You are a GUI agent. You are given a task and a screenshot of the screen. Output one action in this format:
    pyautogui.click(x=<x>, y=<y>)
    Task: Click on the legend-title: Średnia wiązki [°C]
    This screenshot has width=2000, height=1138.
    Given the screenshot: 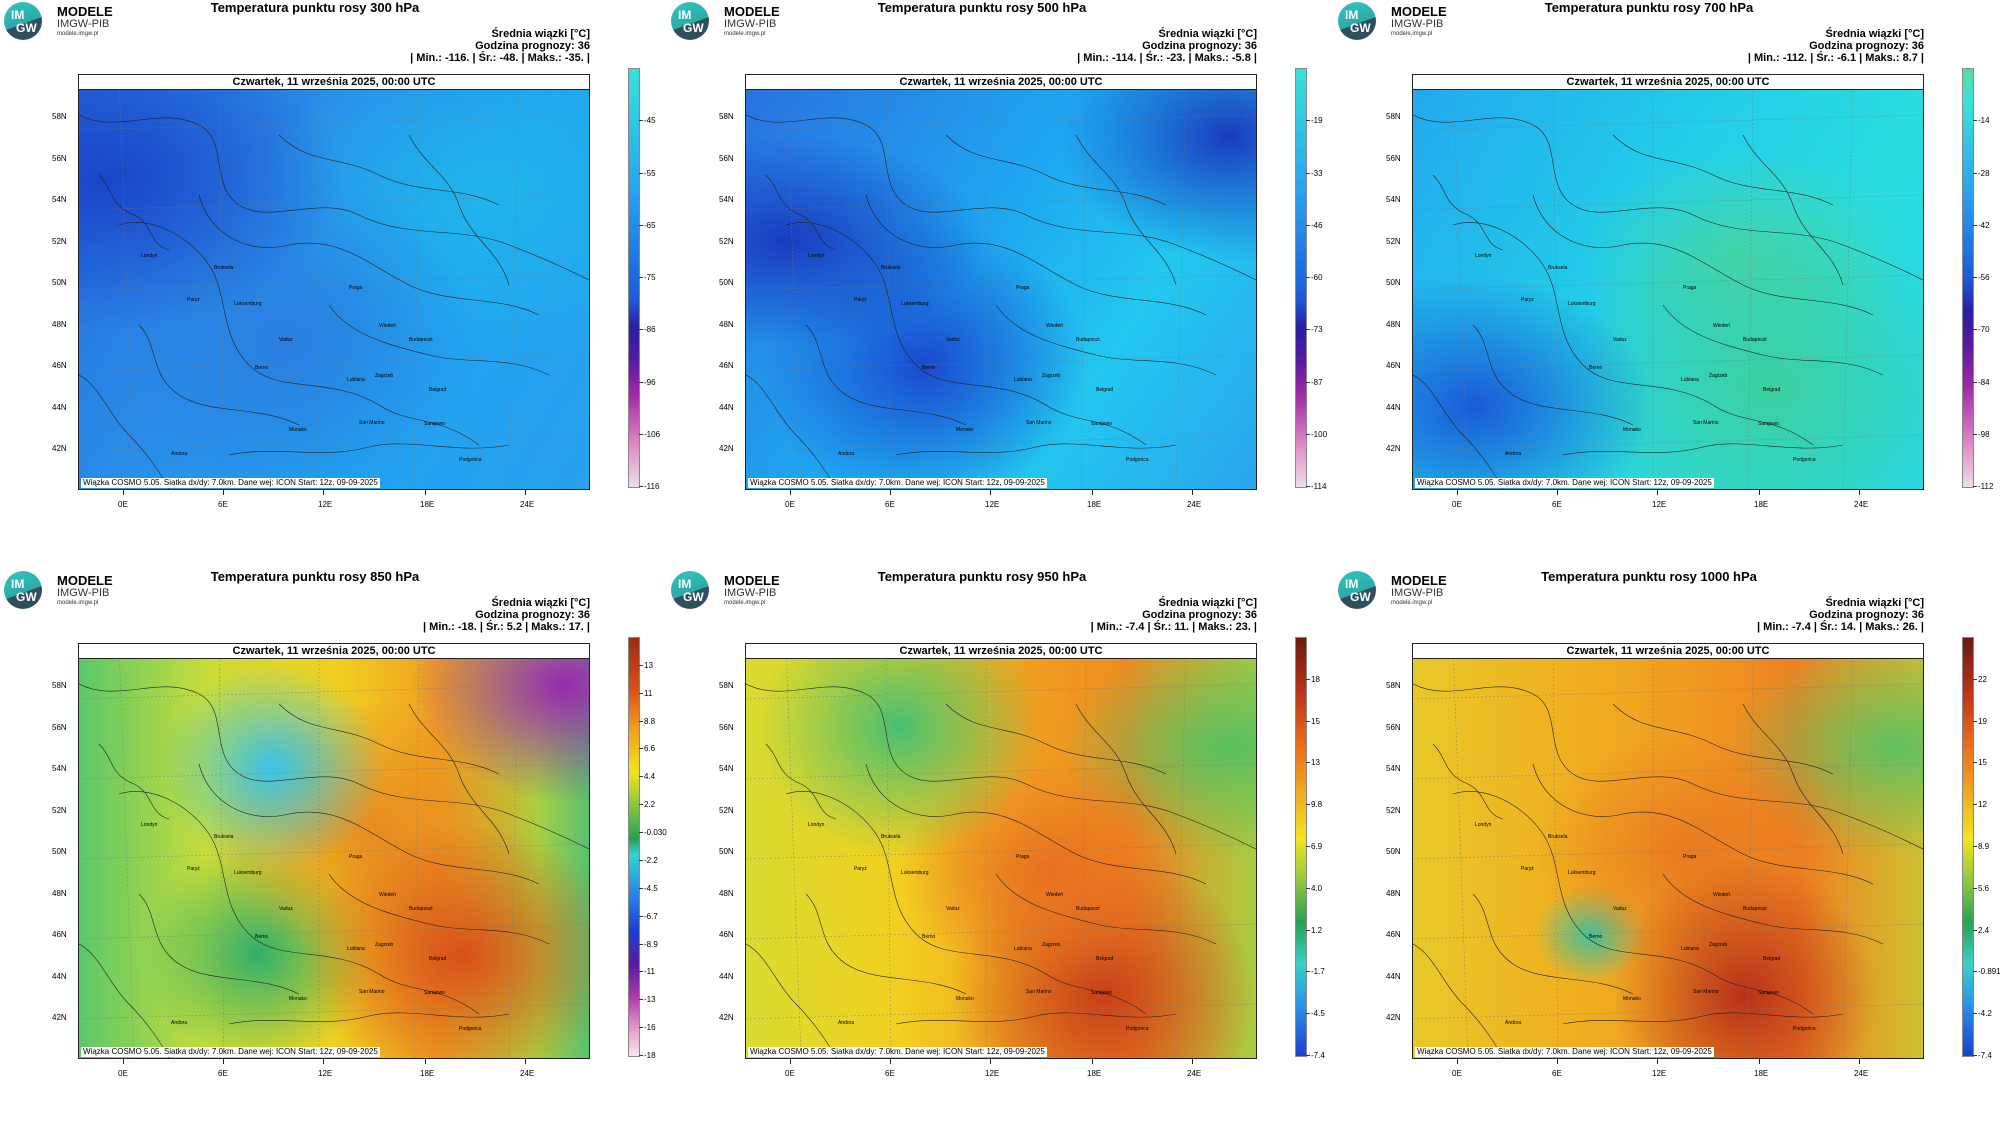 What is the action you would take?
    pyautogui.click(x=1207, y=34)
    